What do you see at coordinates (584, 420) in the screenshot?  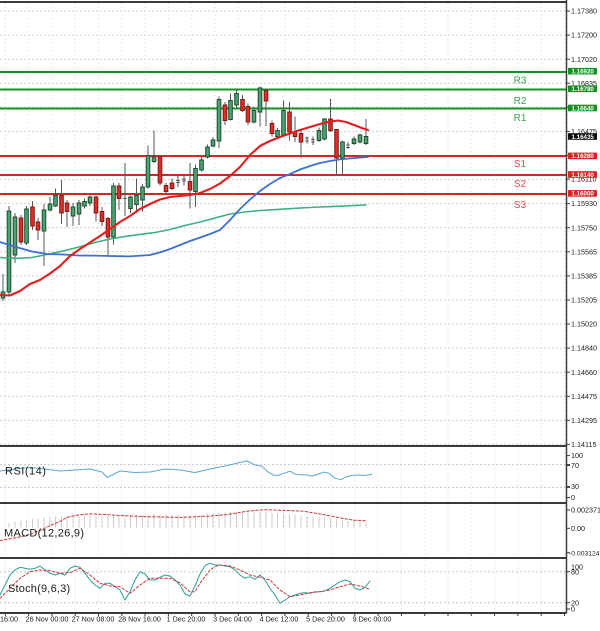 I see `svg-text: 1.14295` at bounding box center [584, 420].